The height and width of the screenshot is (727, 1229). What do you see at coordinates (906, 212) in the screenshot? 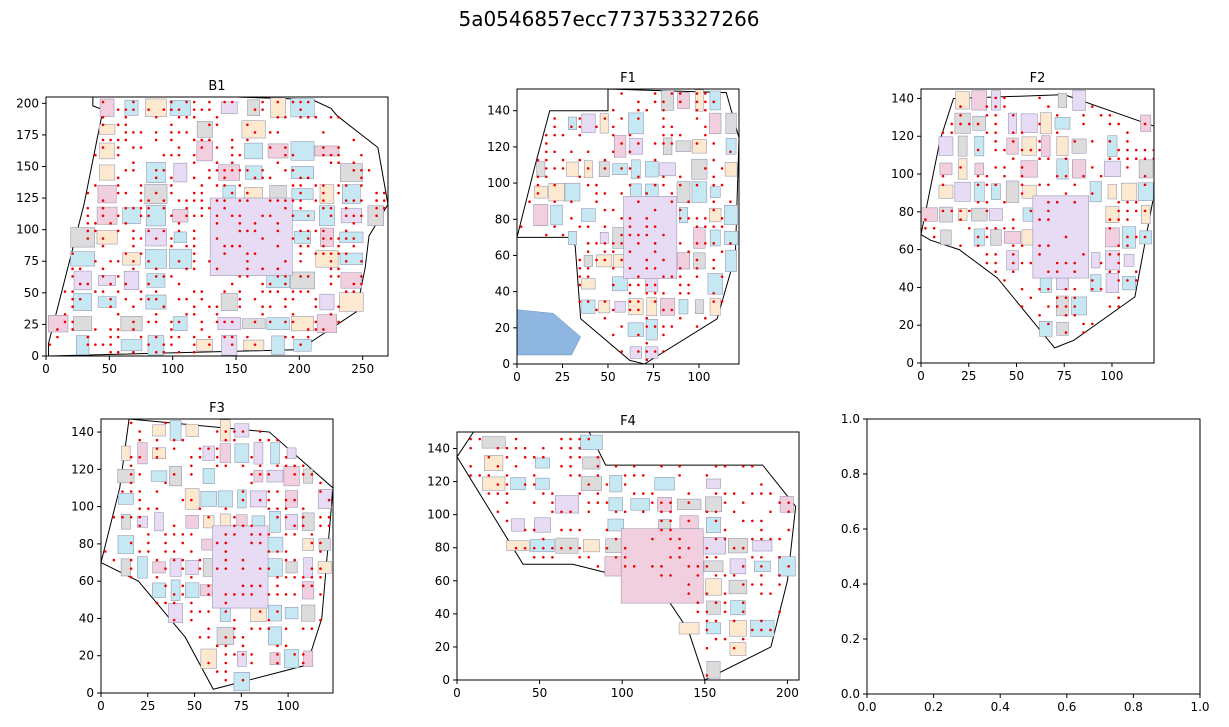
I see `y-tick-label: 80` at bounding box center [906, 212].